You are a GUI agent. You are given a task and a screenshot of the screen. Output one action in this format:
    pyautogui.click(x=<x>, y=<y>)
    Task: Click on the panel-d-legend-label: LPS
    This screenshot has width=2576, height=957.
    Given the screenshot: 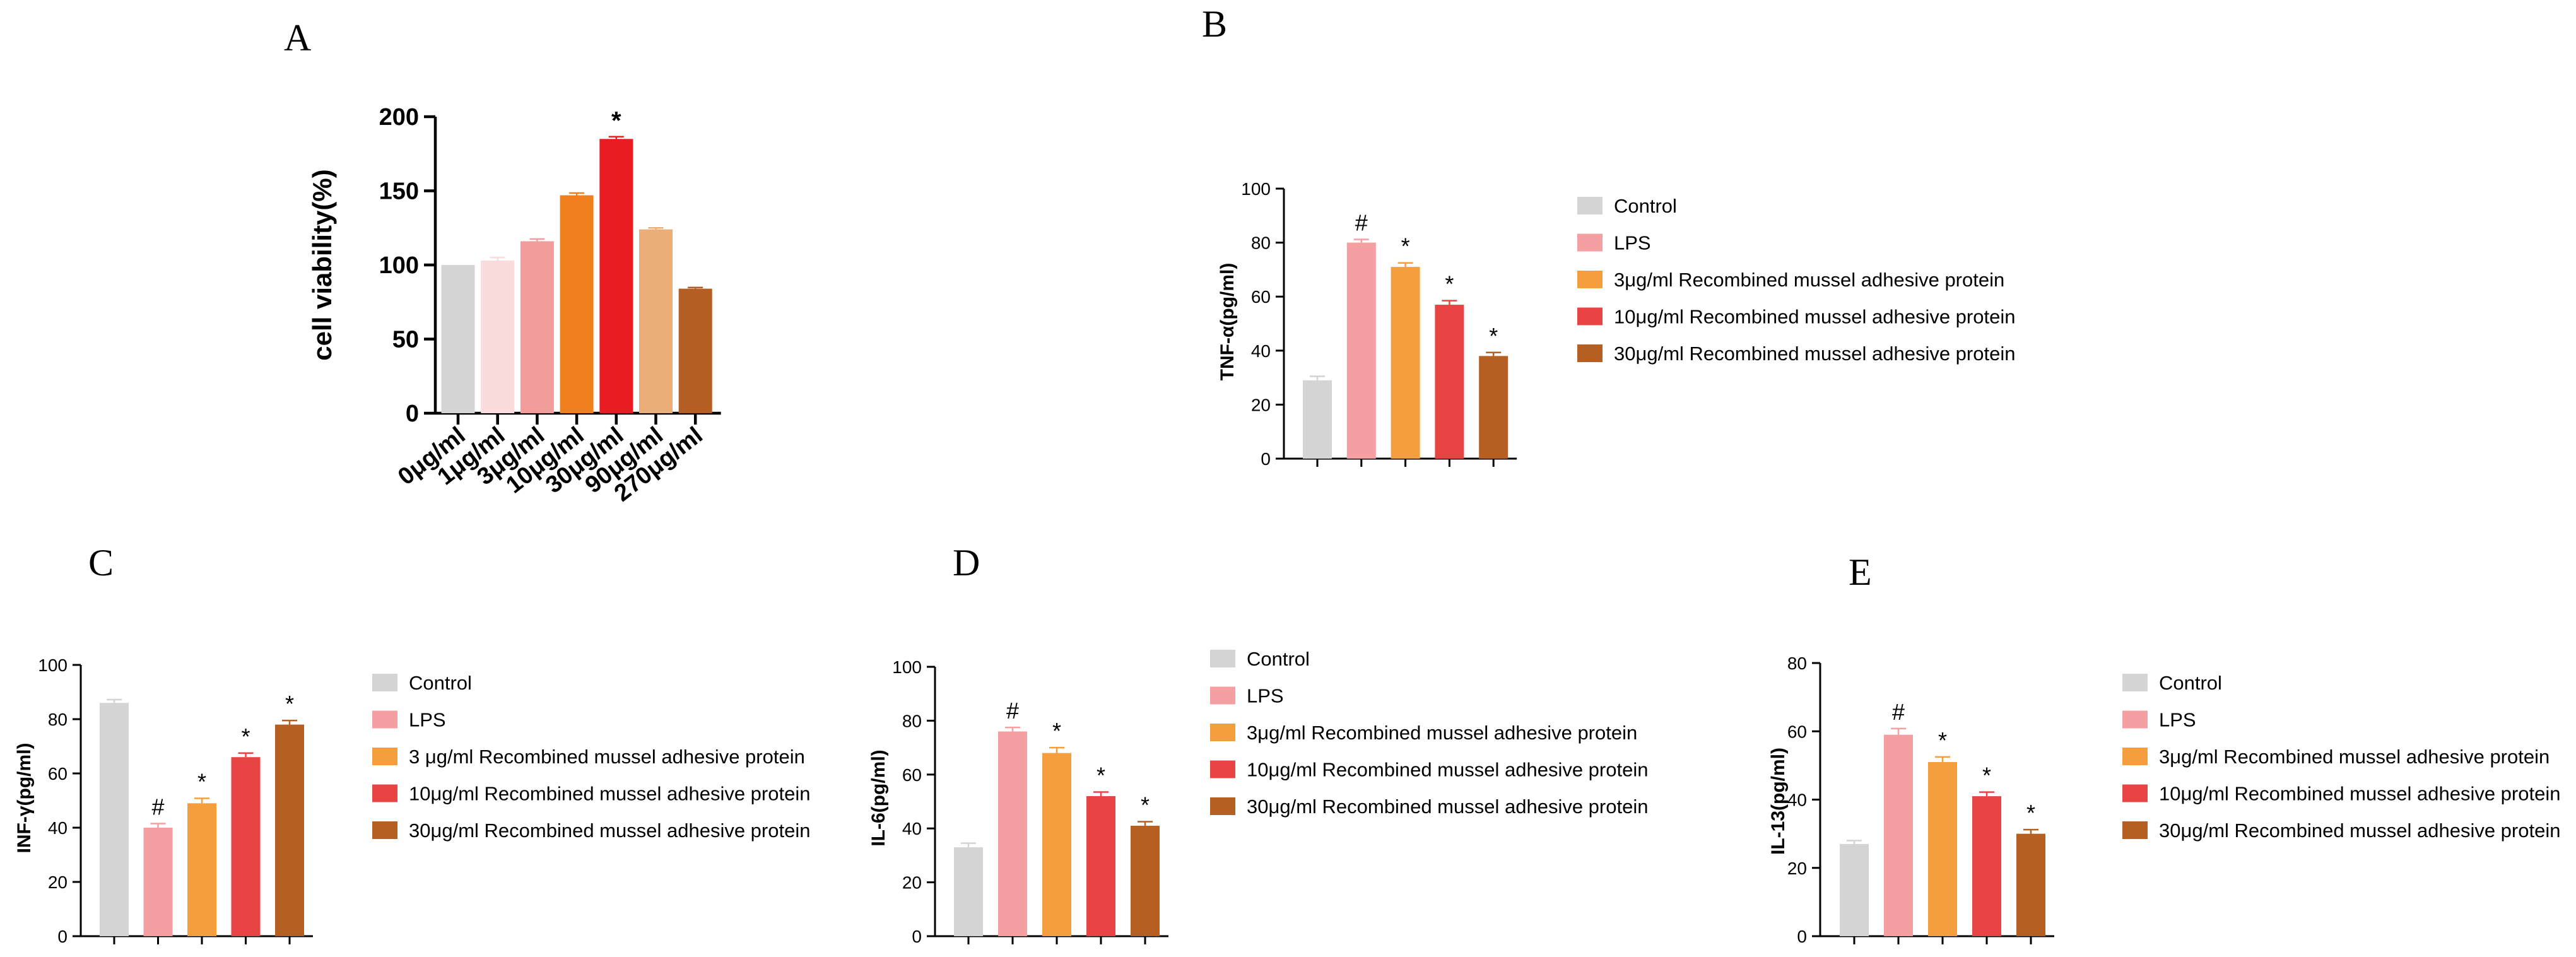 What is the action you would take?
    pyautogui.click(x=1265, y=696)
    